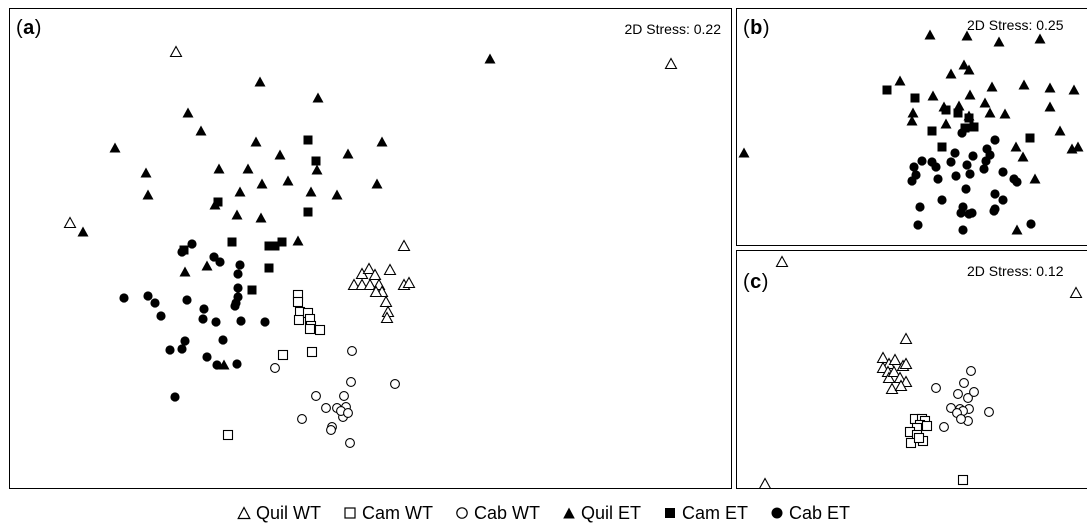  What do you see at coordinates (569, 513) in the screenshot?
I see `triangle-filled-icon` at bounding box center [569, 513].